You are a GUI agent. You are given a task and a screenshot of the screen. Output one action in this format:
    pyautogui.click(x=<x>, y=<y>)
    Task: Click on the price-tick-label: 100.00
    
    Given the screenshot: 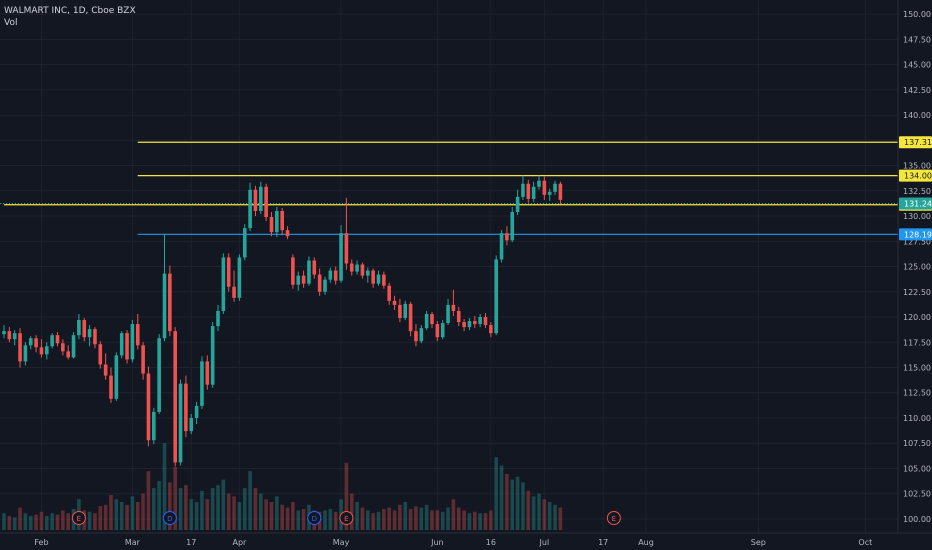 What is the action you would take?
    pyautogui.click(x=917, y=519)
    